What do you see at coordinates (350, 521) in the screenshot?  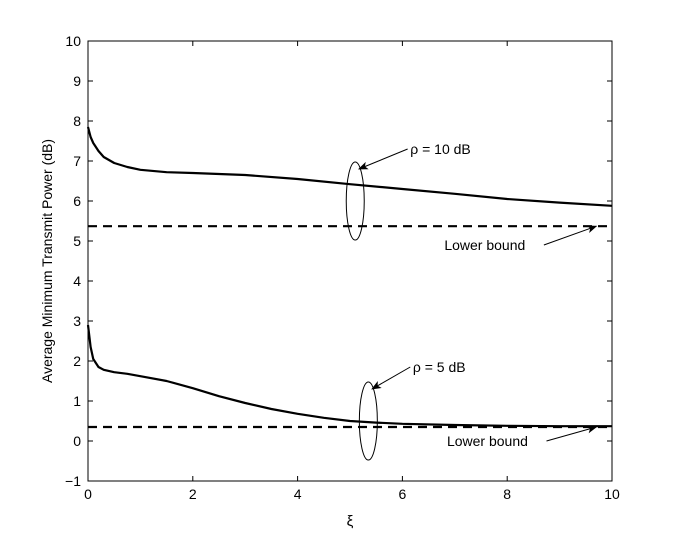 I see `x-axis-label: ξ` at bounding box center [350, 521].